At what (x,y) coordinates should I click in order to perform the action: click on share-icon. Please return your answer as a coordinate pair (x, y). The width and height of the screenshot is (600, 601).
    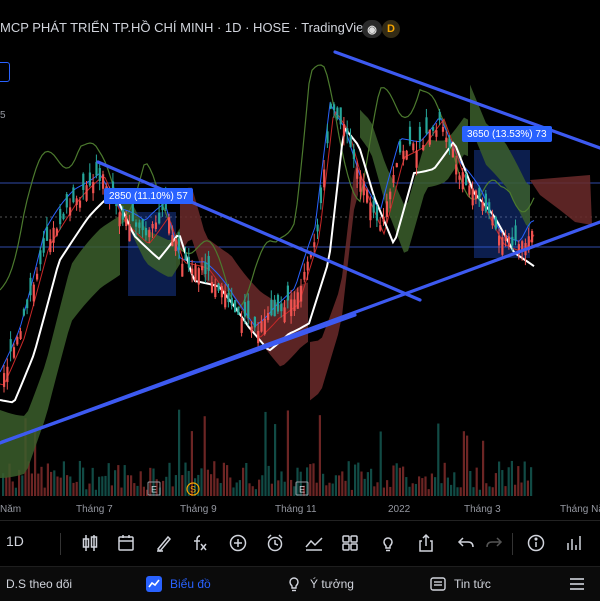
    Looking at the image, I should click on (426, 543).